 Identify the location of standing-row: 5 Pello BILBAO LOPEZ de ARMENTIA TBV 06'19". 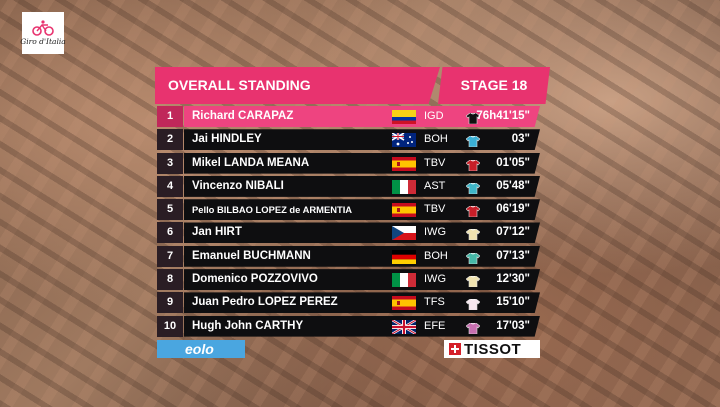
(348, 210).